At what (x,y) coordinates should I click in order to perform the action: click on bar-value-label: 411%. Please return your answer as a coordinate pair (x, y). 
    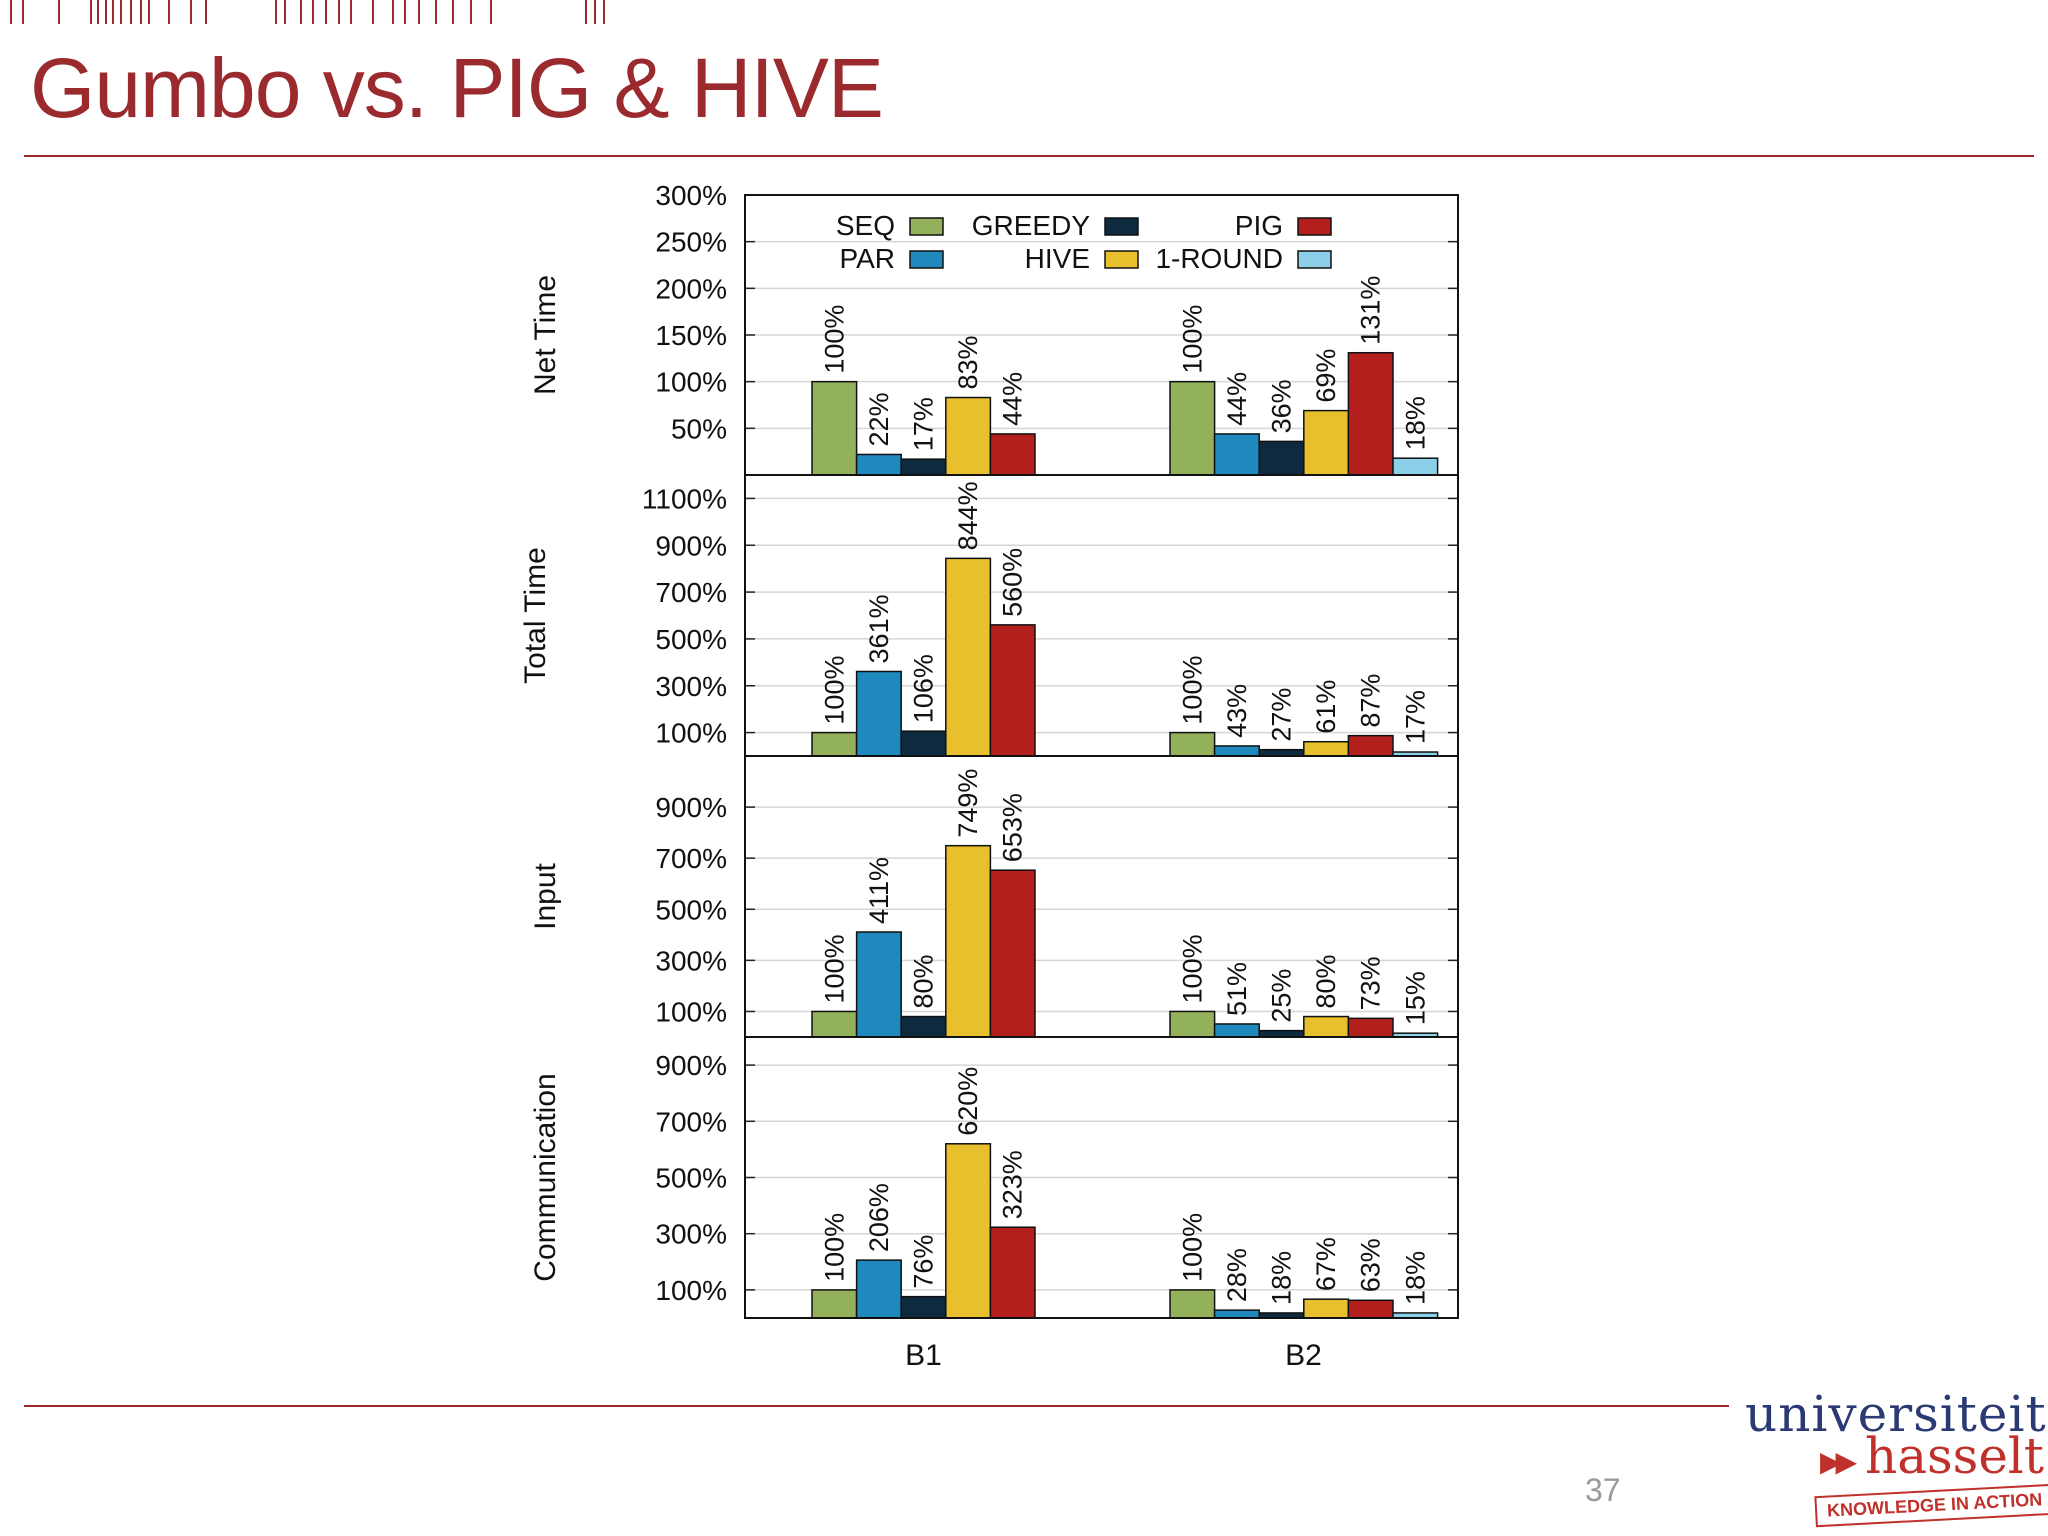
    Looking at the image, I should click on (879, 890).